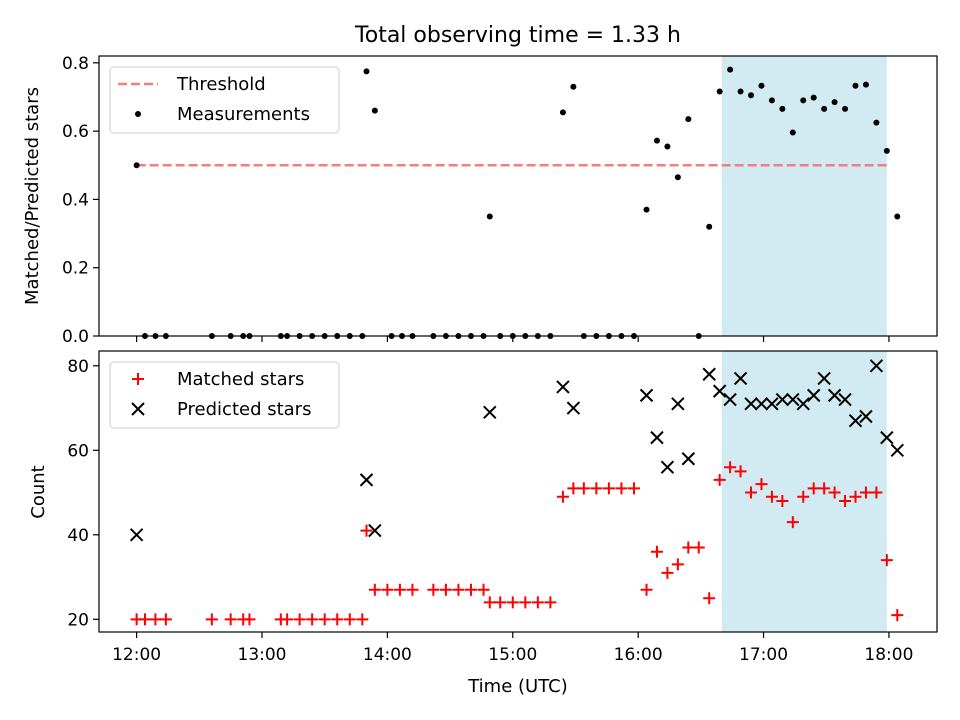  What do you see at coordinates (75, 64) in the screenshot?
I see `y-tick-label: 0.8` at bounding box center [75, 64].